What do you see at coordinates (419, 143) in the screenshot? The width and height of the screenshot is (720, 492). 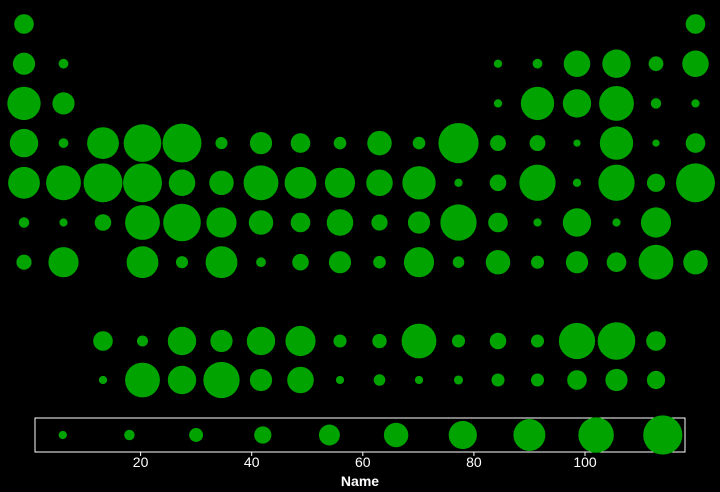 I see `data-point-r4-c11` at bounding box center [419, 143].